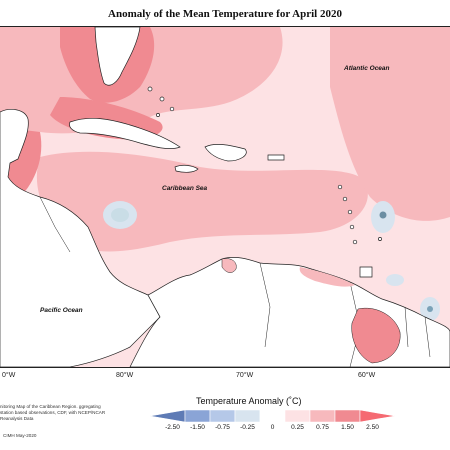  I want to click on anomaly-patch-venezuela-coast, so click(327, 277).